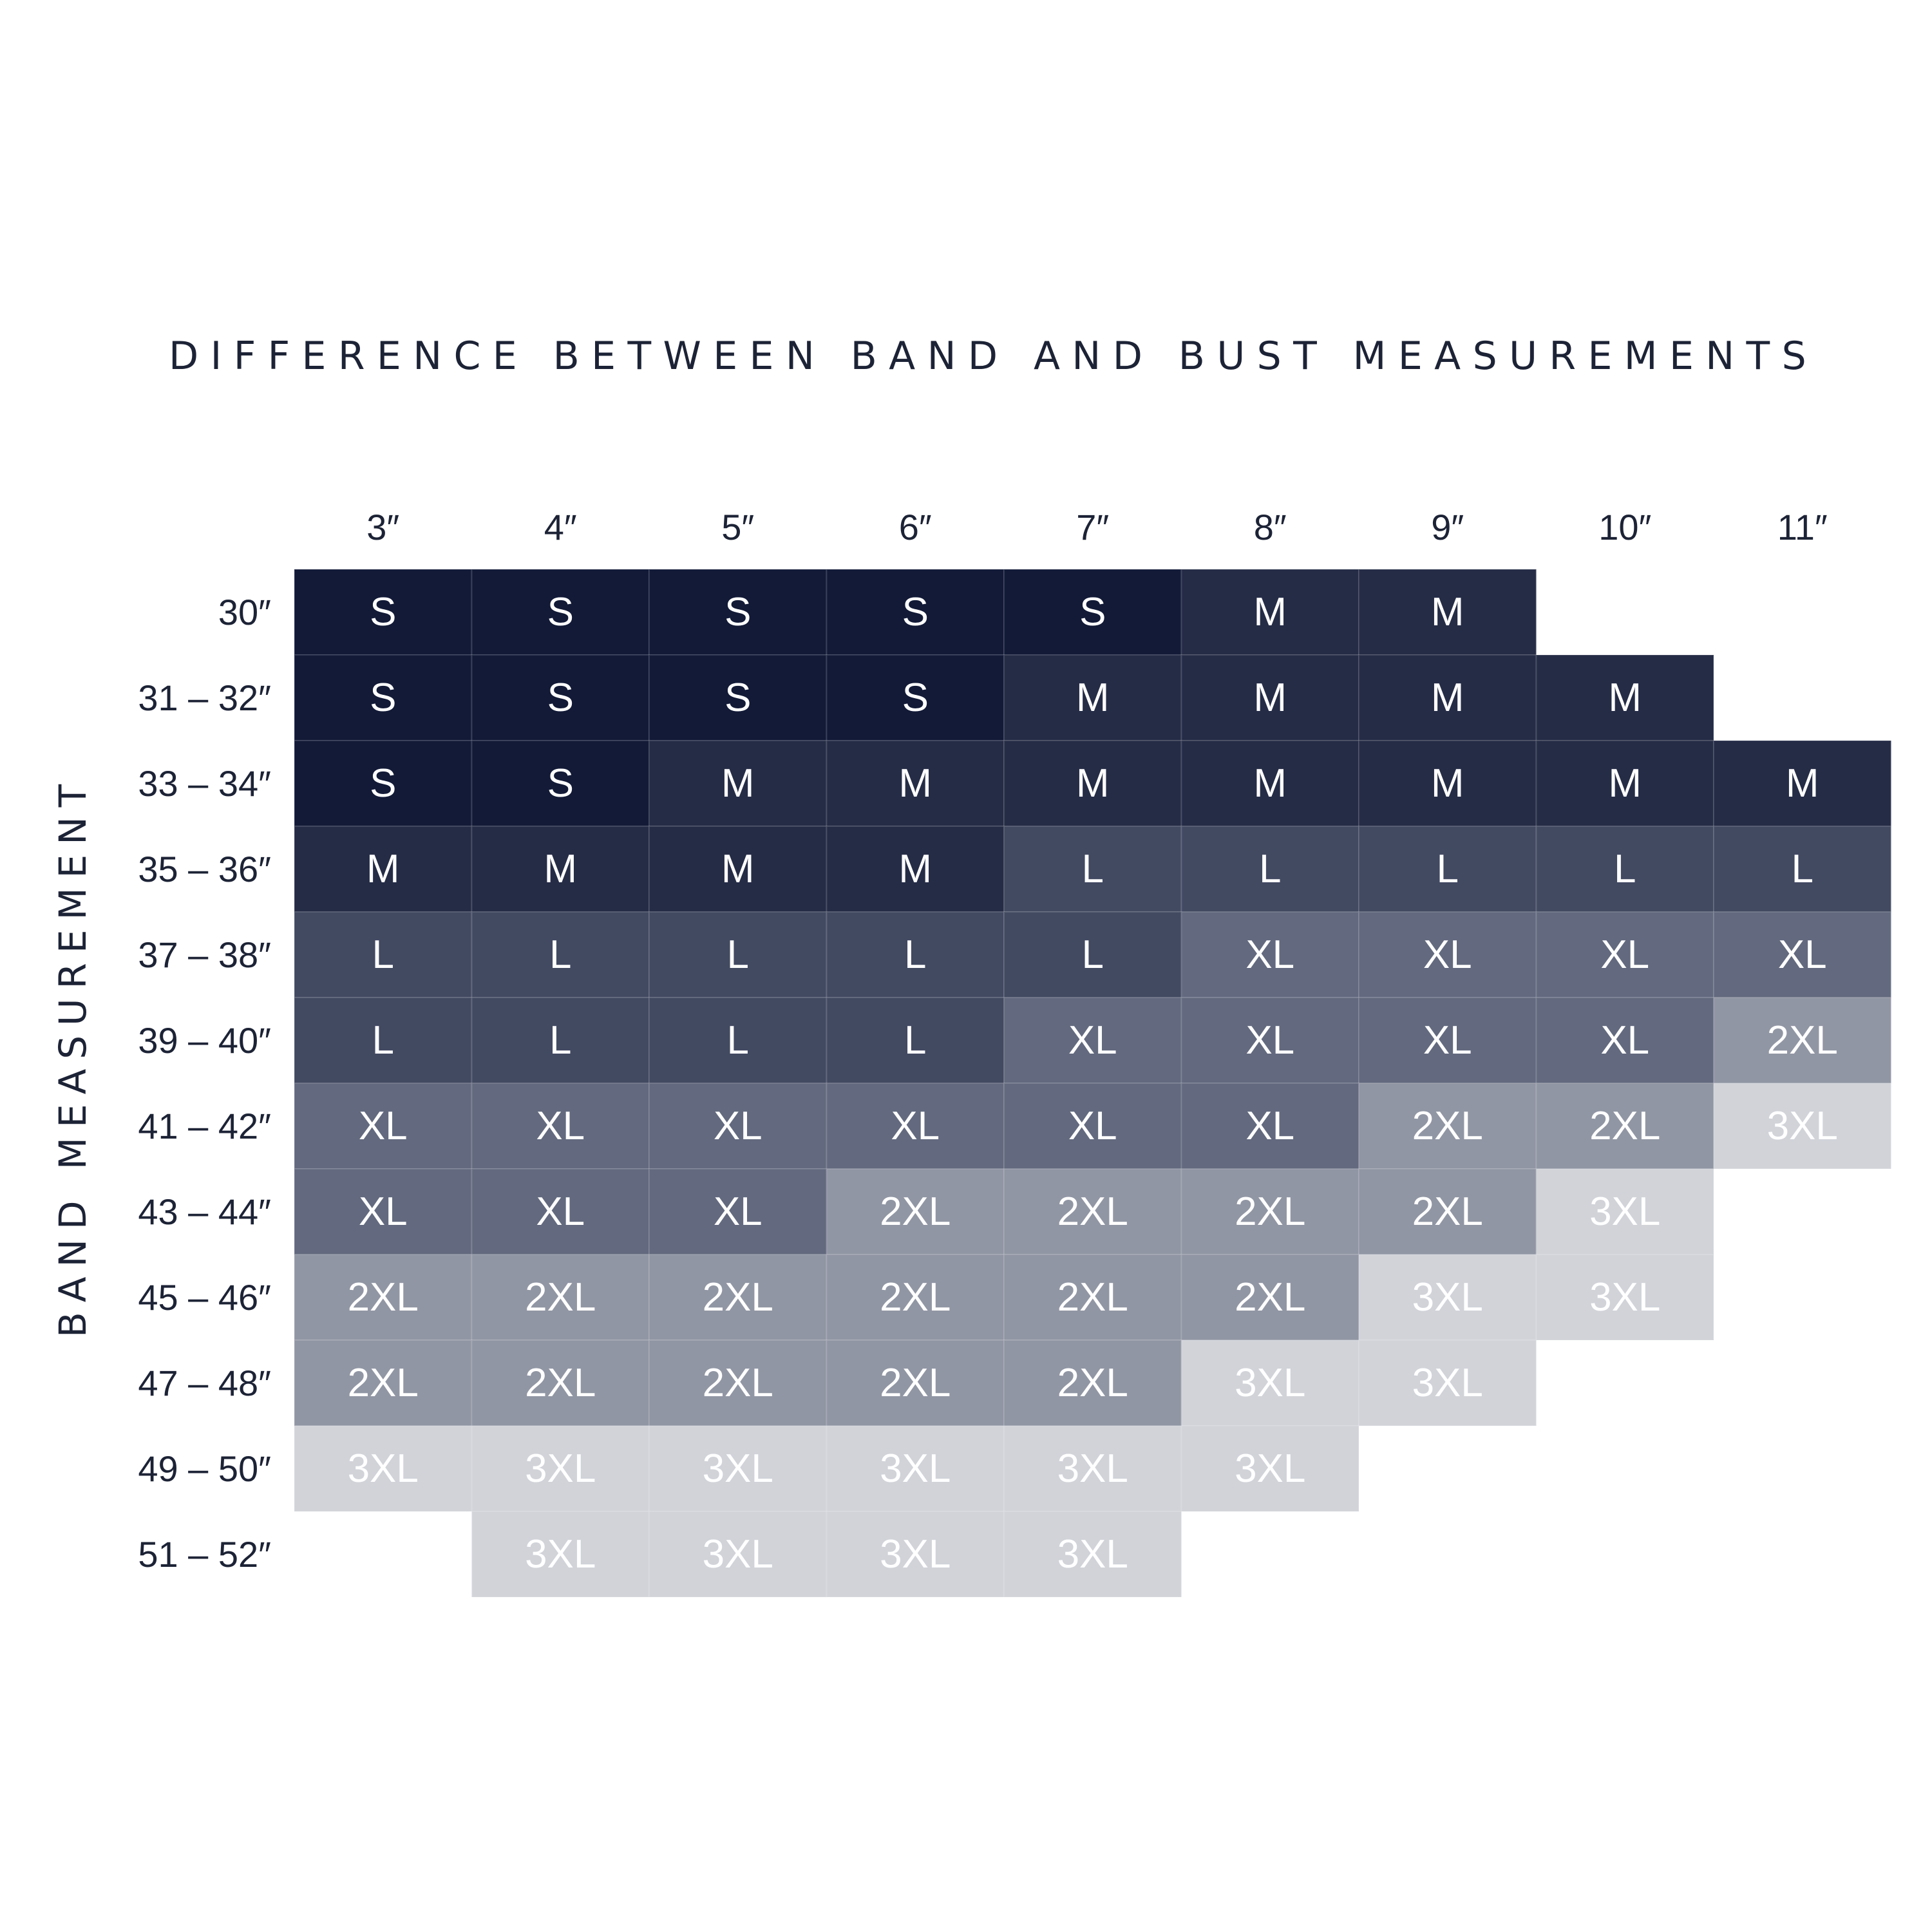 This screenshot has width=1932, height=1932. Describe the element at coordinates (205, 1297) in the screenshot. I see `row-tick-label: 45 – 46″` at that location.